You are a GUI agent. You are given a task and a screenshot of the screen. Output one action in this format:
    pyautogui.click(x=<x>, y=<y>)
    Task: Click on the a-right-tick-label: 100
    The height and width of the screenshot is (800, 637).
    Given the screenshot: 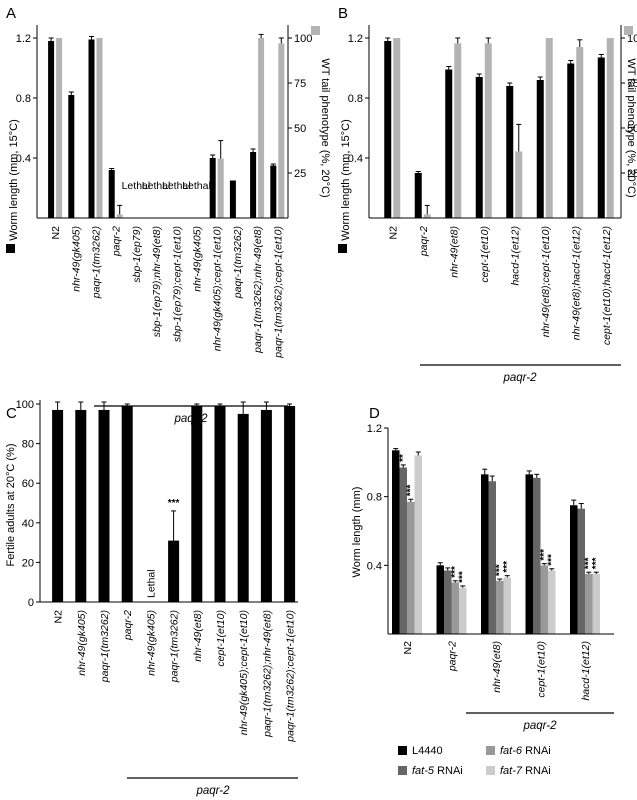 What is the action you would take?
    pyautogui.click(x=303, y=39)
    